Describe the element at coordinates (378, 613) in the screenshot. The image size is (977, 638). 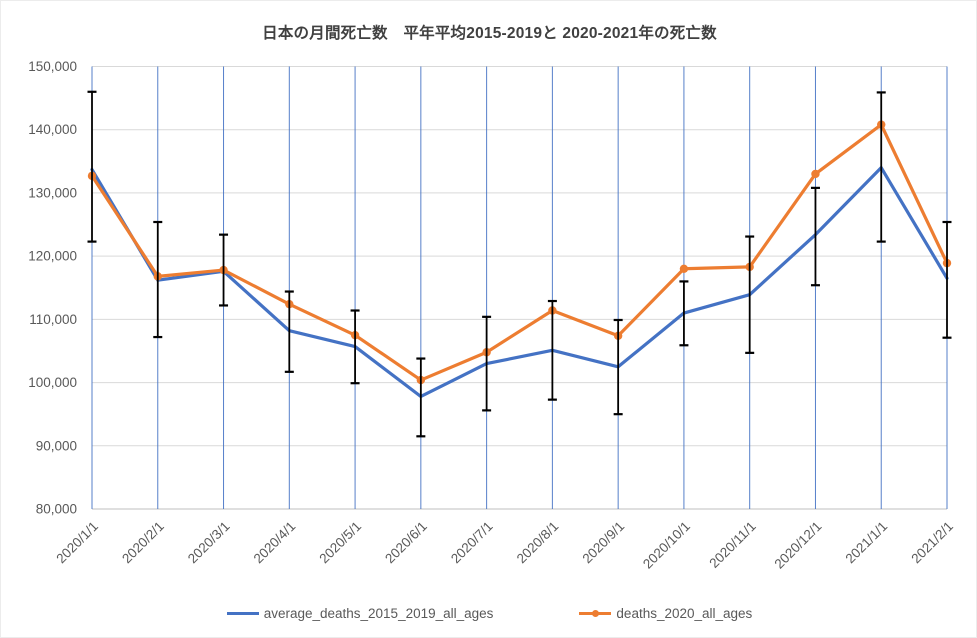
I see `legend-label-average: average_deaths_2015_2019_all_ages` at that location.